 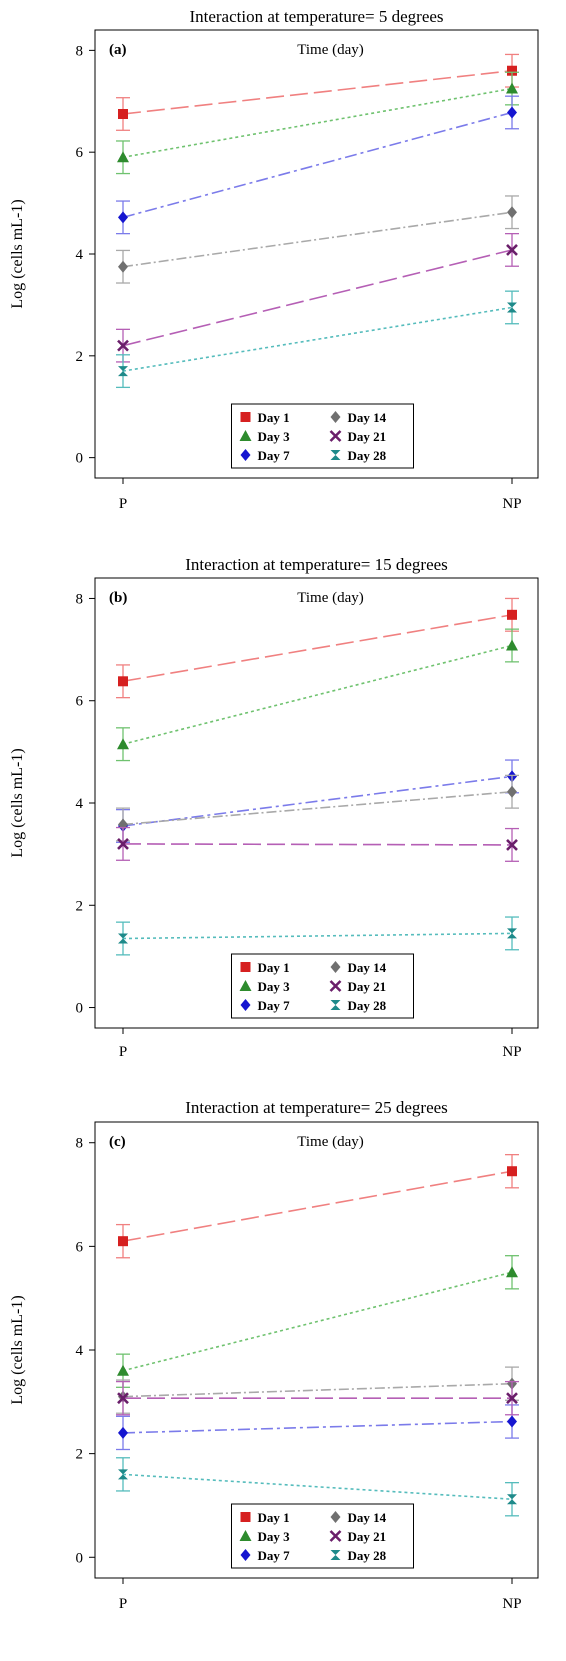 I want to click on legend-label: Day 14, so click(x=367, y=417).